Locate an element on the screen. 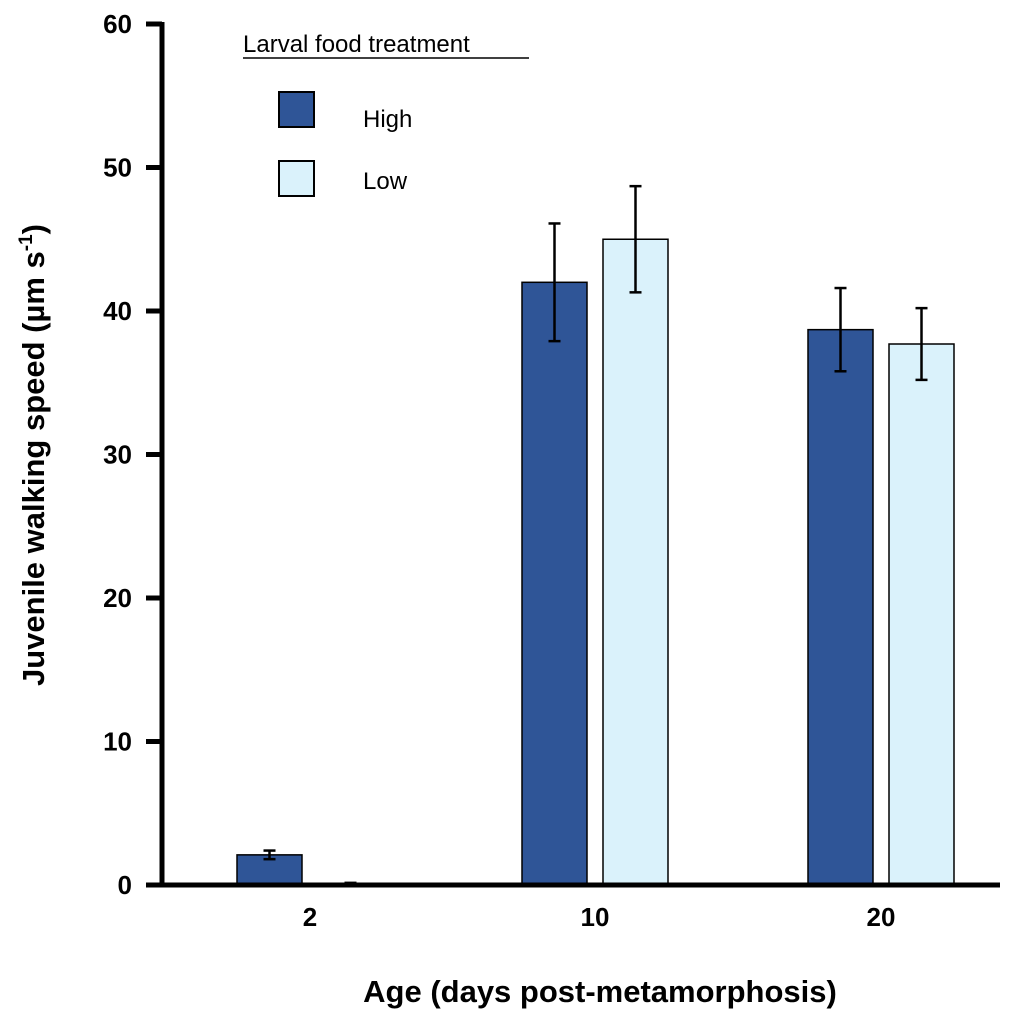 This screenshot has width=1015, height=1032. legend-swatch-low is located at coordinates (296, 178).